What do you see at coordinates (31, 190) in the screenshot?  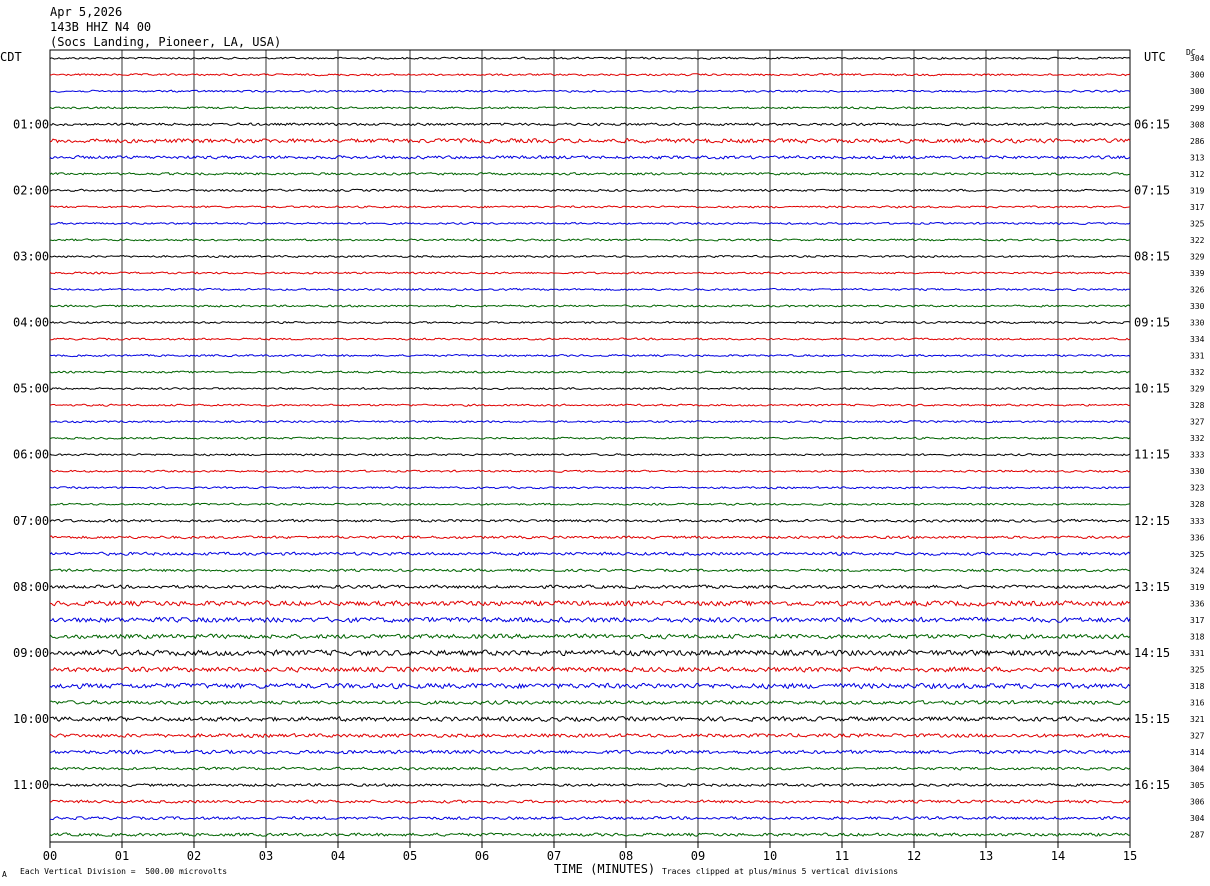 I see `cdt-hour-label: 02:00` at bounding box center [31, 190].